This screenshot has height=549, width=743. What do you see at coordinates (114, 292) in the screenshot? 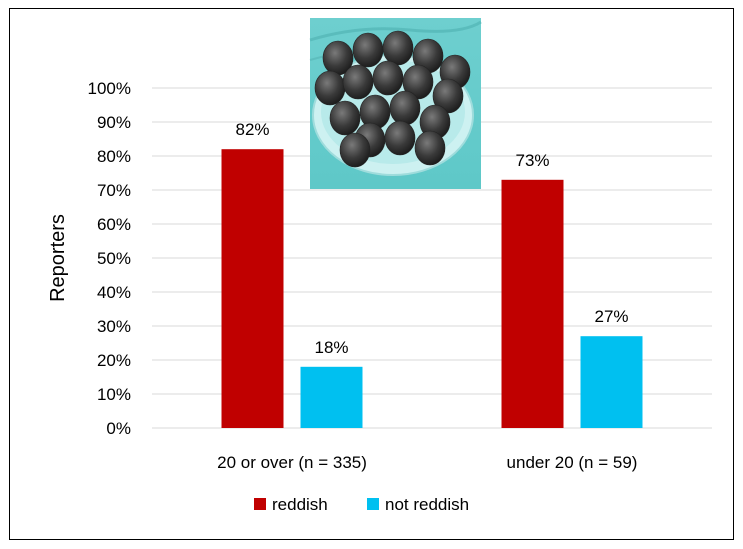
I see `y-tick-label: 40%` at bounding box center [114, 292].